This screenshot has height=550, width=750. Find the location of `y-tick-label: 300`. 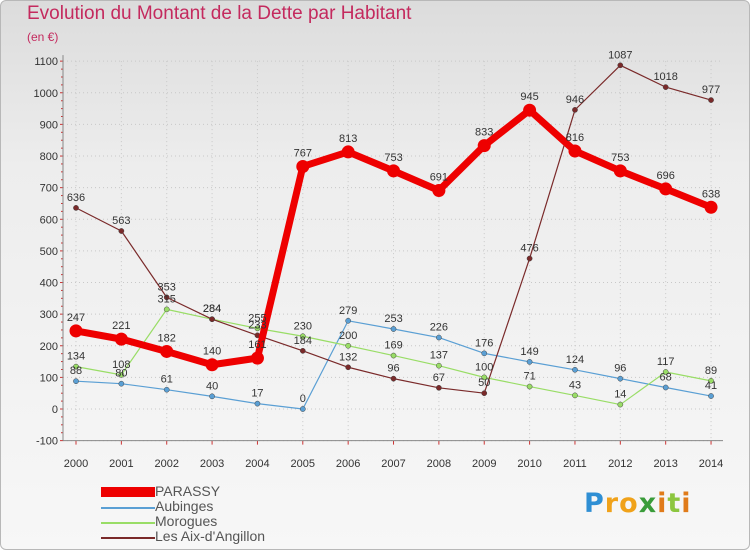

y-tick-label: 300 is located at coordinates (49, 315).